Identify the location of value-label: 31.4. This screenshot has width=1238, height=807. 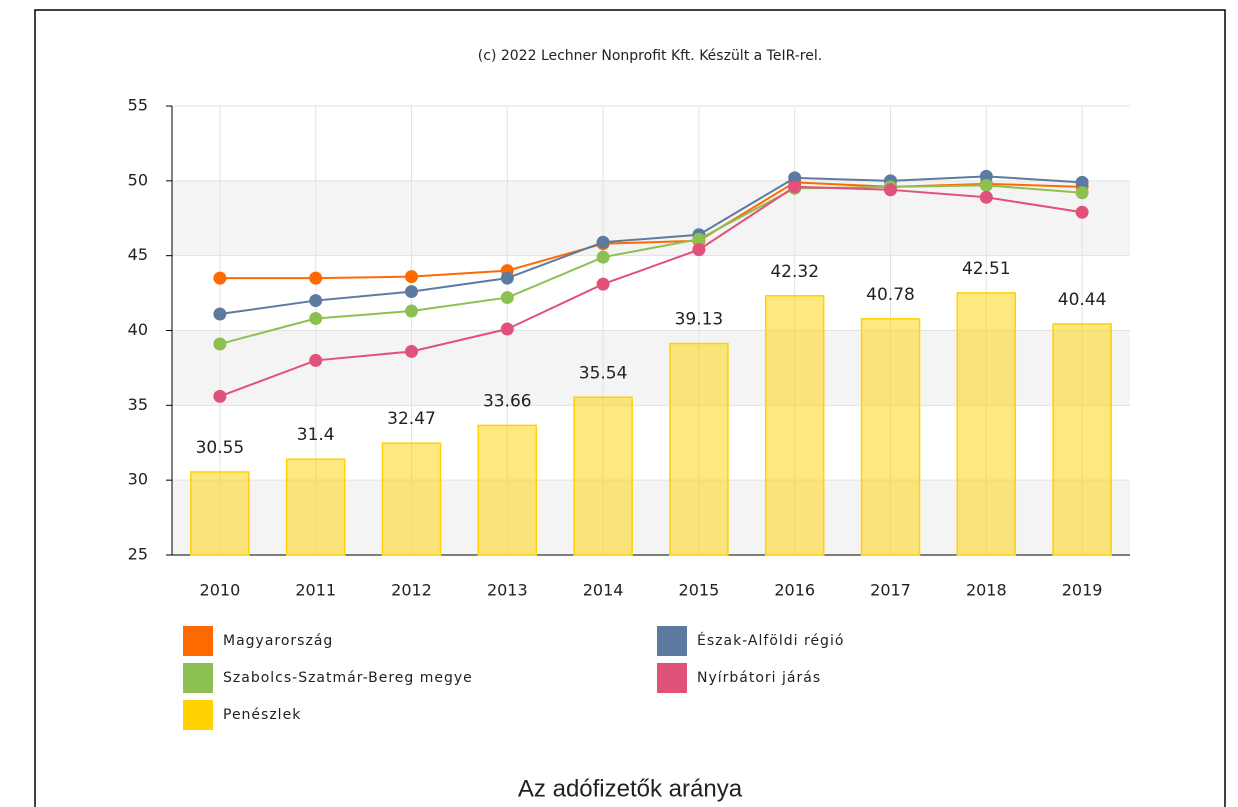
(316, 435).